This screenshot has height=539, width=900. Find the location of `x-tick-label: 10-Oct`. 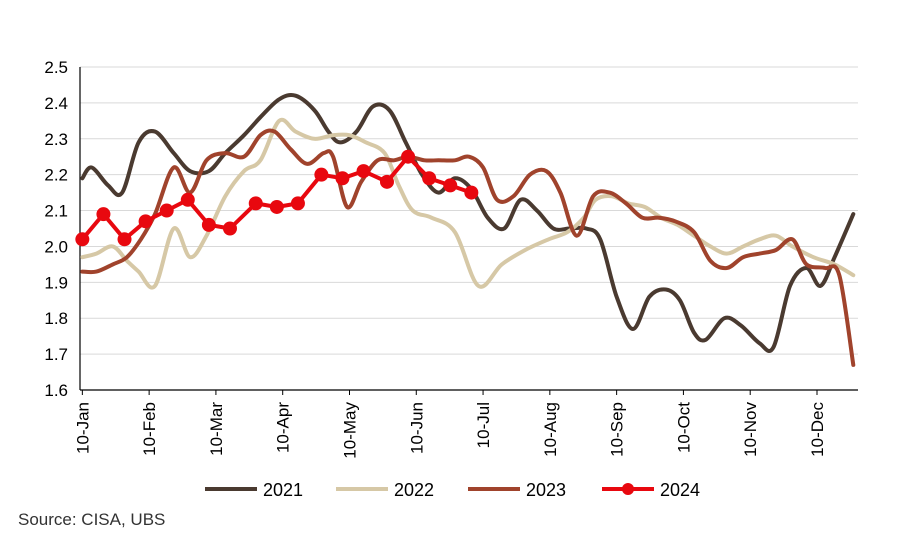

x-tick-label: 10-Oct is located at coordinates (683, 427).